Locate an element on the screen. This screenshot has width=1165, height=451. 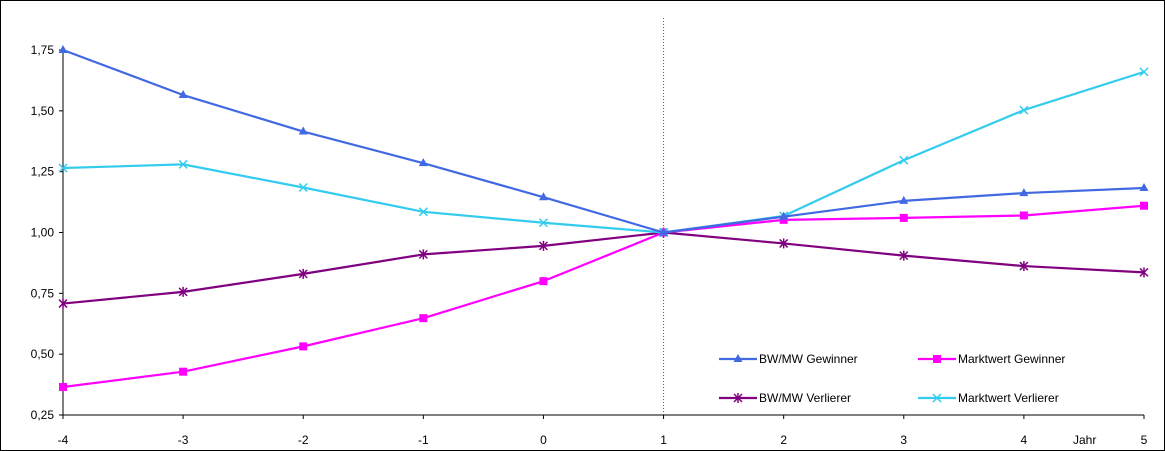
x-tick-label: 4 is located at coordinates (1024, 440).